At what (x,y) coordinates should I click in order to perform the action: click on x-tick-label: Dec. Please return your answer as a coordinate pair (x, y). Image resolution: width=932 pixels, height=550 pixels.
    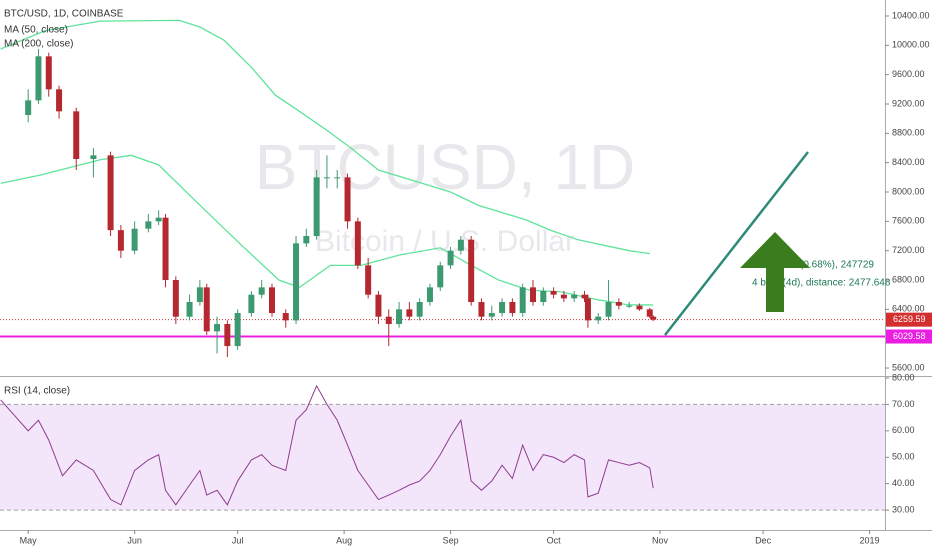
    Looking at the image, I should click on (763, 540).